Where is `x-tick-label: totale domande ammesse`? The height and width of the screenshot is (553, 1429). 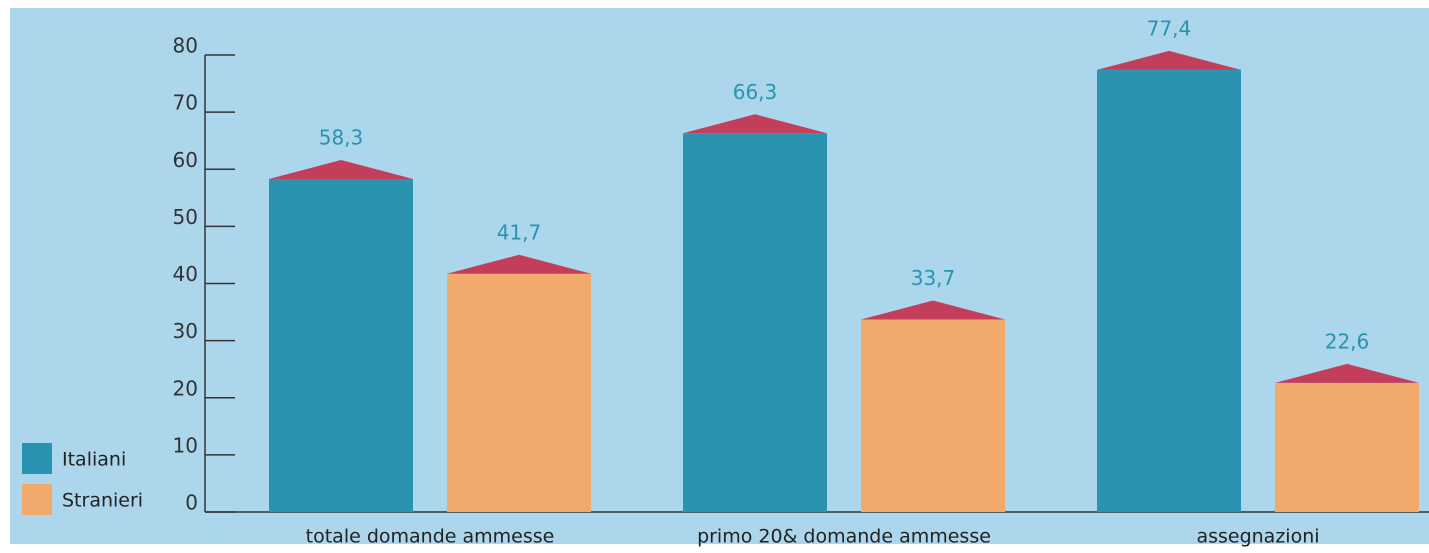 x-tick-label: totale domande ammesse is located at coordinates (430, 537).